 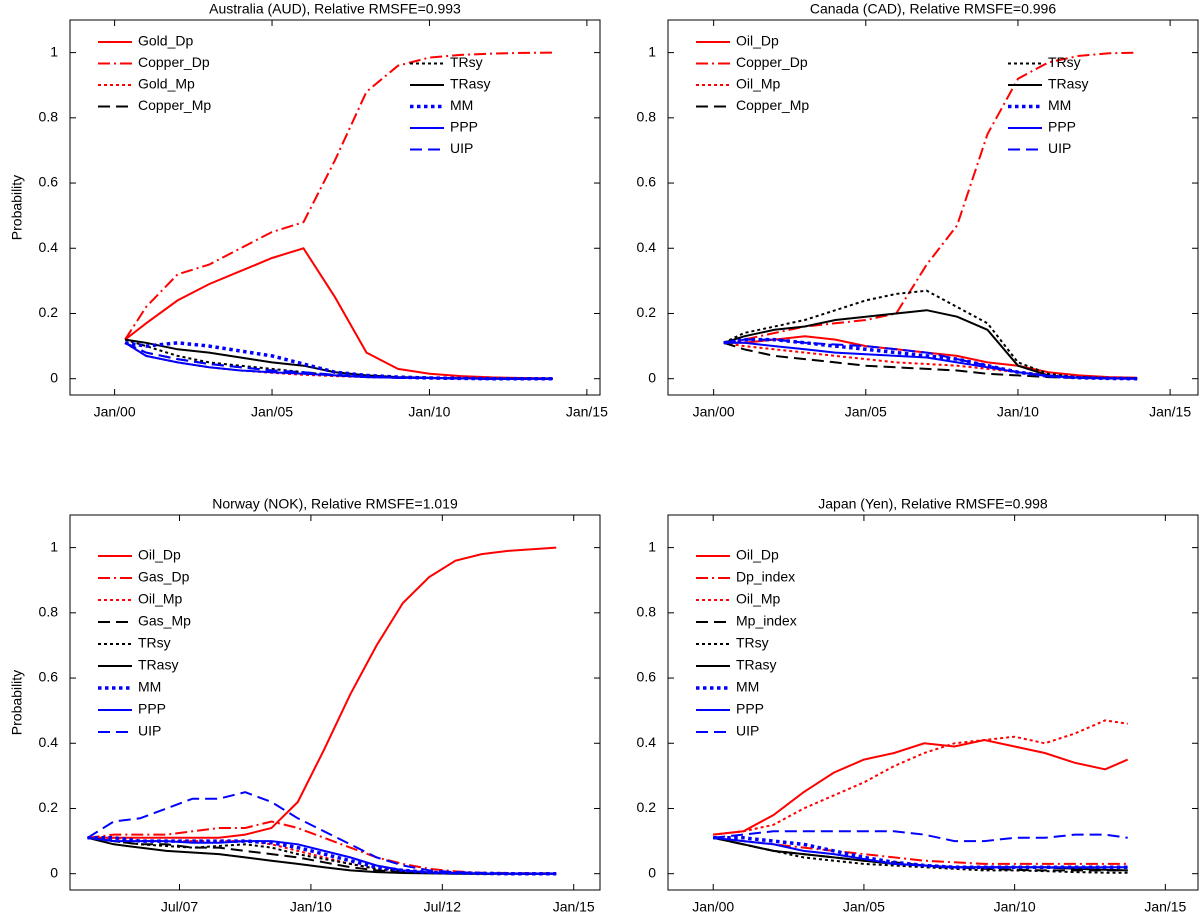 I want to click on chart-title: Australia (AUD), Relative RMSFE=0.993, so click(x=335, y=9).